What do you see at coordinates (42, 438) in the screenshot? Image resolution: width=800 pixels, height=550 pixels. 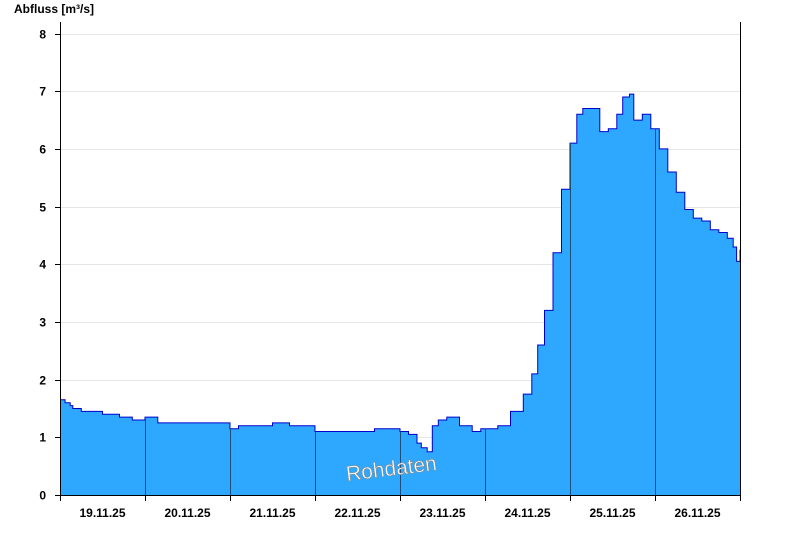 I see `y-tick-label: 1` at bounding box center [42, 438].